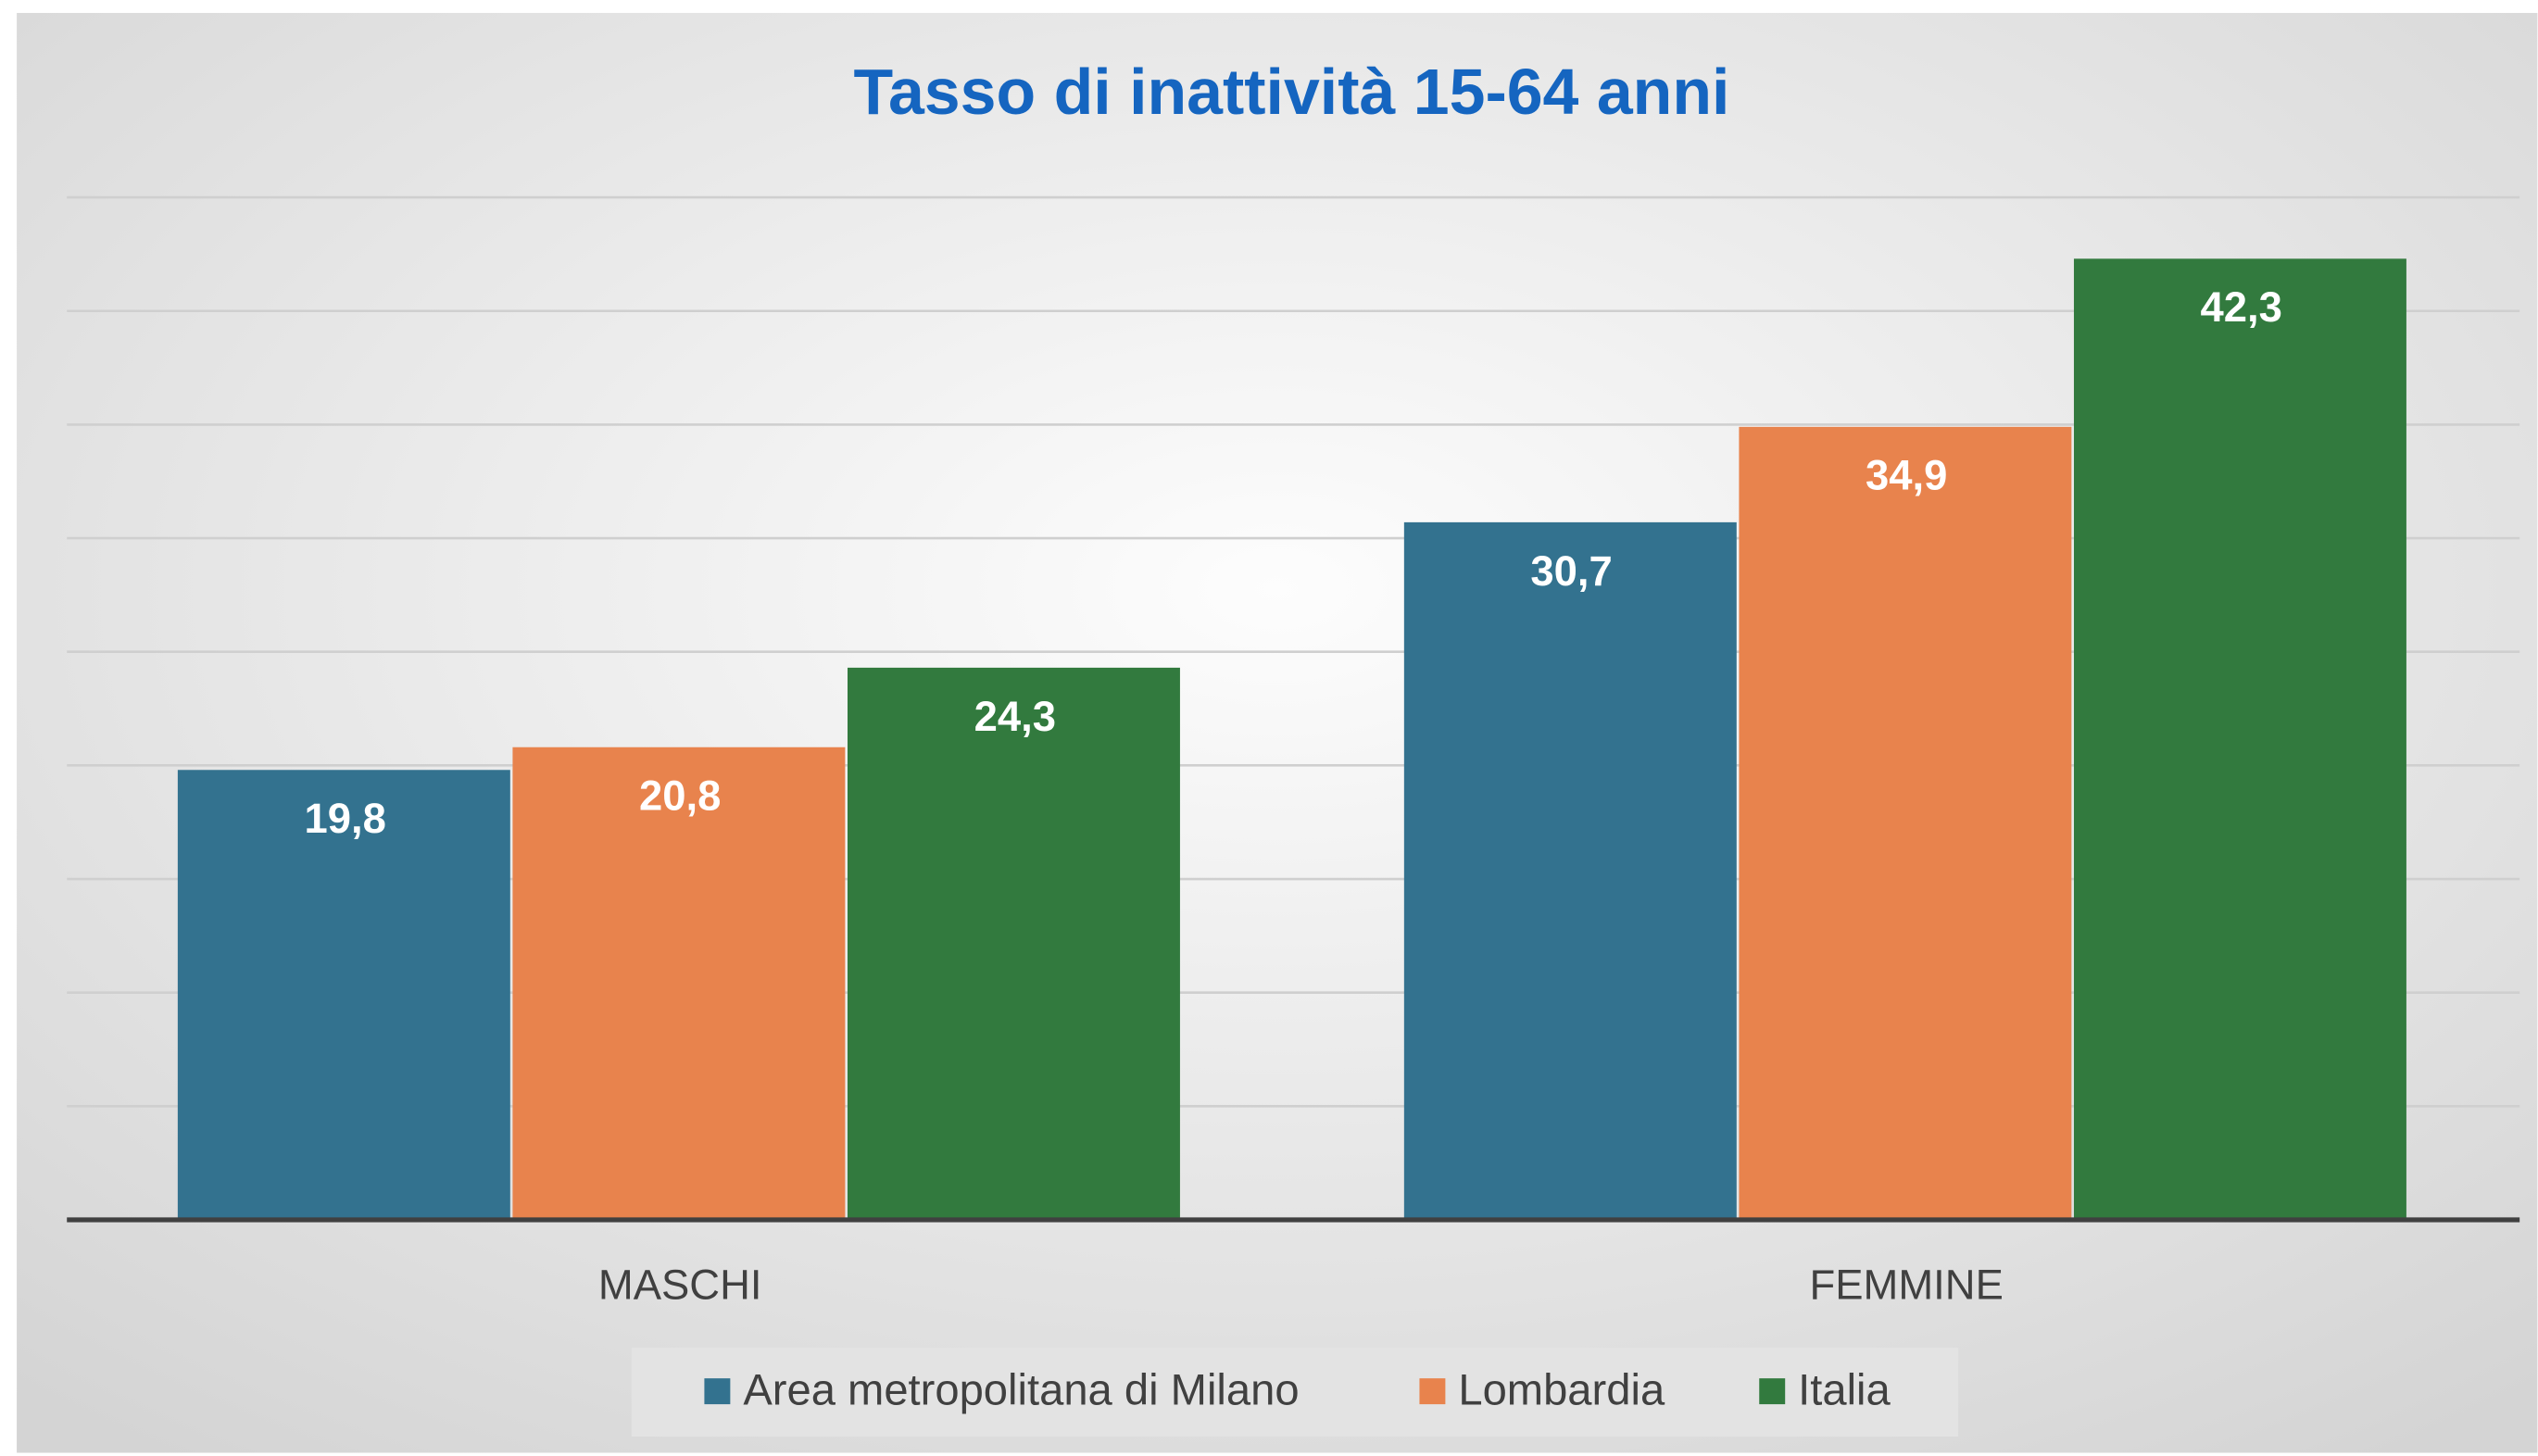 The width and height of the screenshot is (2538, 1456). What do you see at coordinates (680, 796) in the screenshot?
I see `data-label: 20,8` at bounding box center [680, 796].